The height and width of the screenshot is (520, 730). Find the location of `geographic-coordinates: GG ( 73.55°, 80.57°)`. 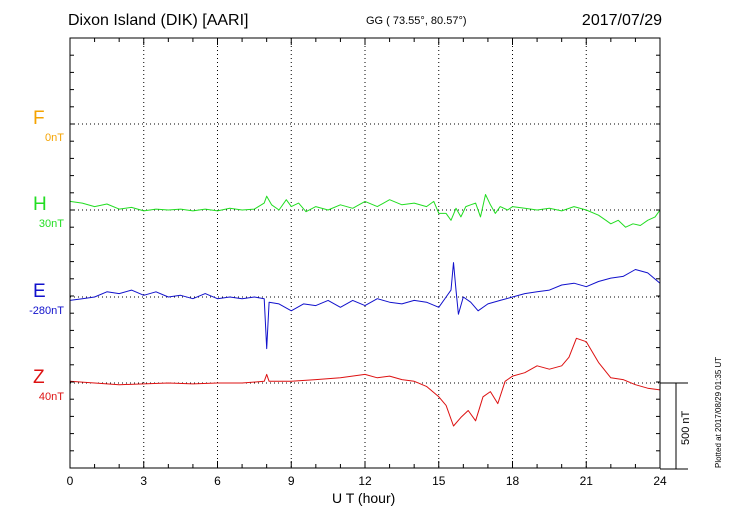

geographic-coordinates: GG ( 73.55°, 80.57°) is located at coordinates (416, 21).